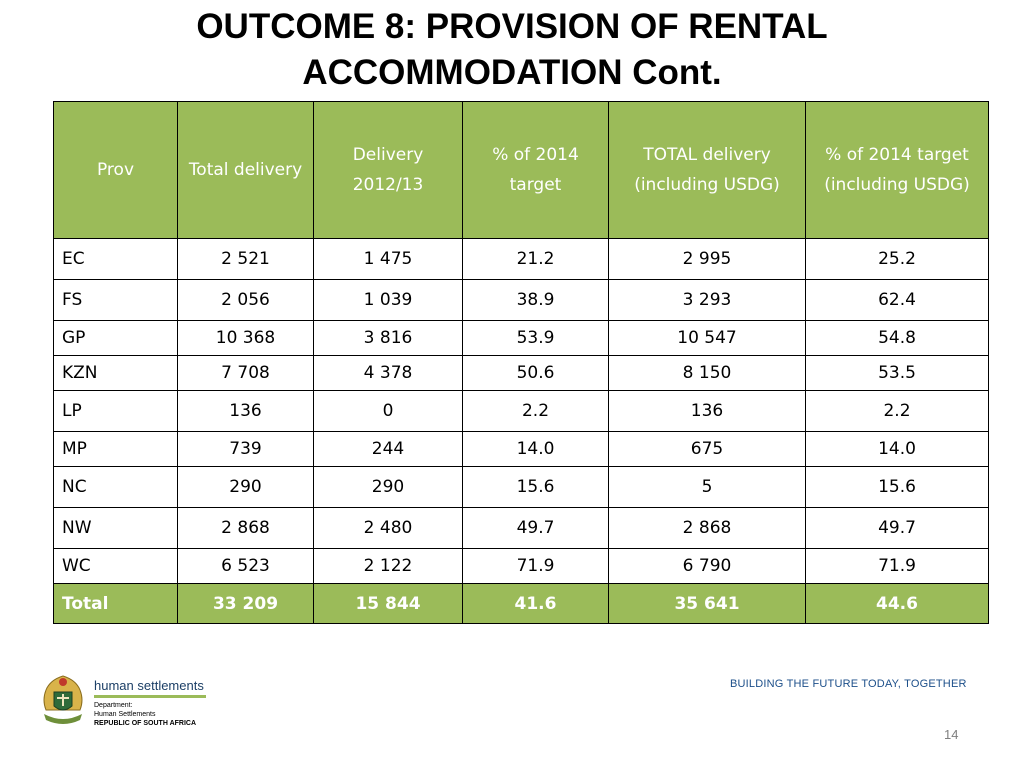 This screenshot has height=768, width=1024. What do you see at coordinates (535, 170) in the screenshot?
I see `col-header-pct-2014-target: % of 2014 target` at bounding box center [535, 170].